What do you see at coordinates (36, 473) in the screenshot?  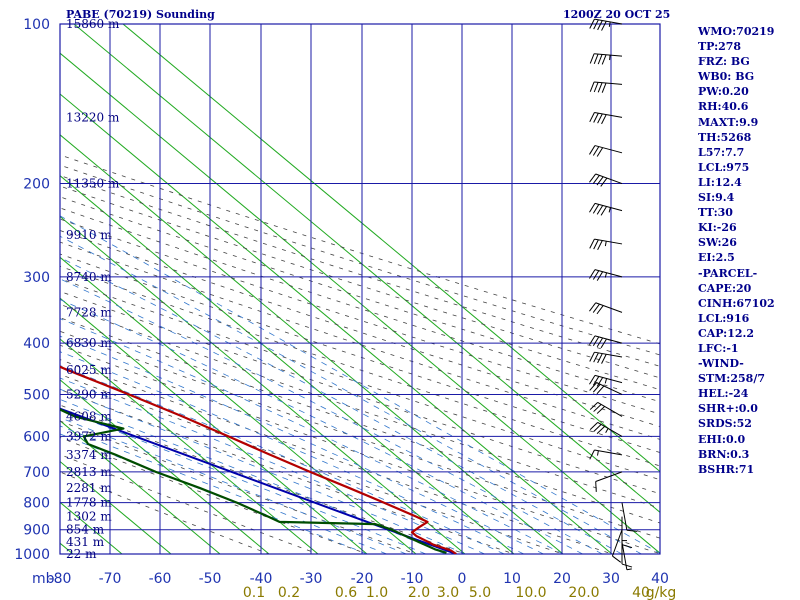 I see `pressure-tick-label: 700` at bounding box center [36, 473].